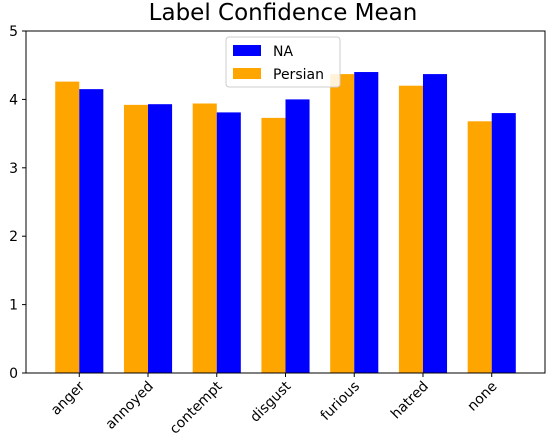  I want to click on y-axis: 0 1 2 3 4 5, so click(17, 203).